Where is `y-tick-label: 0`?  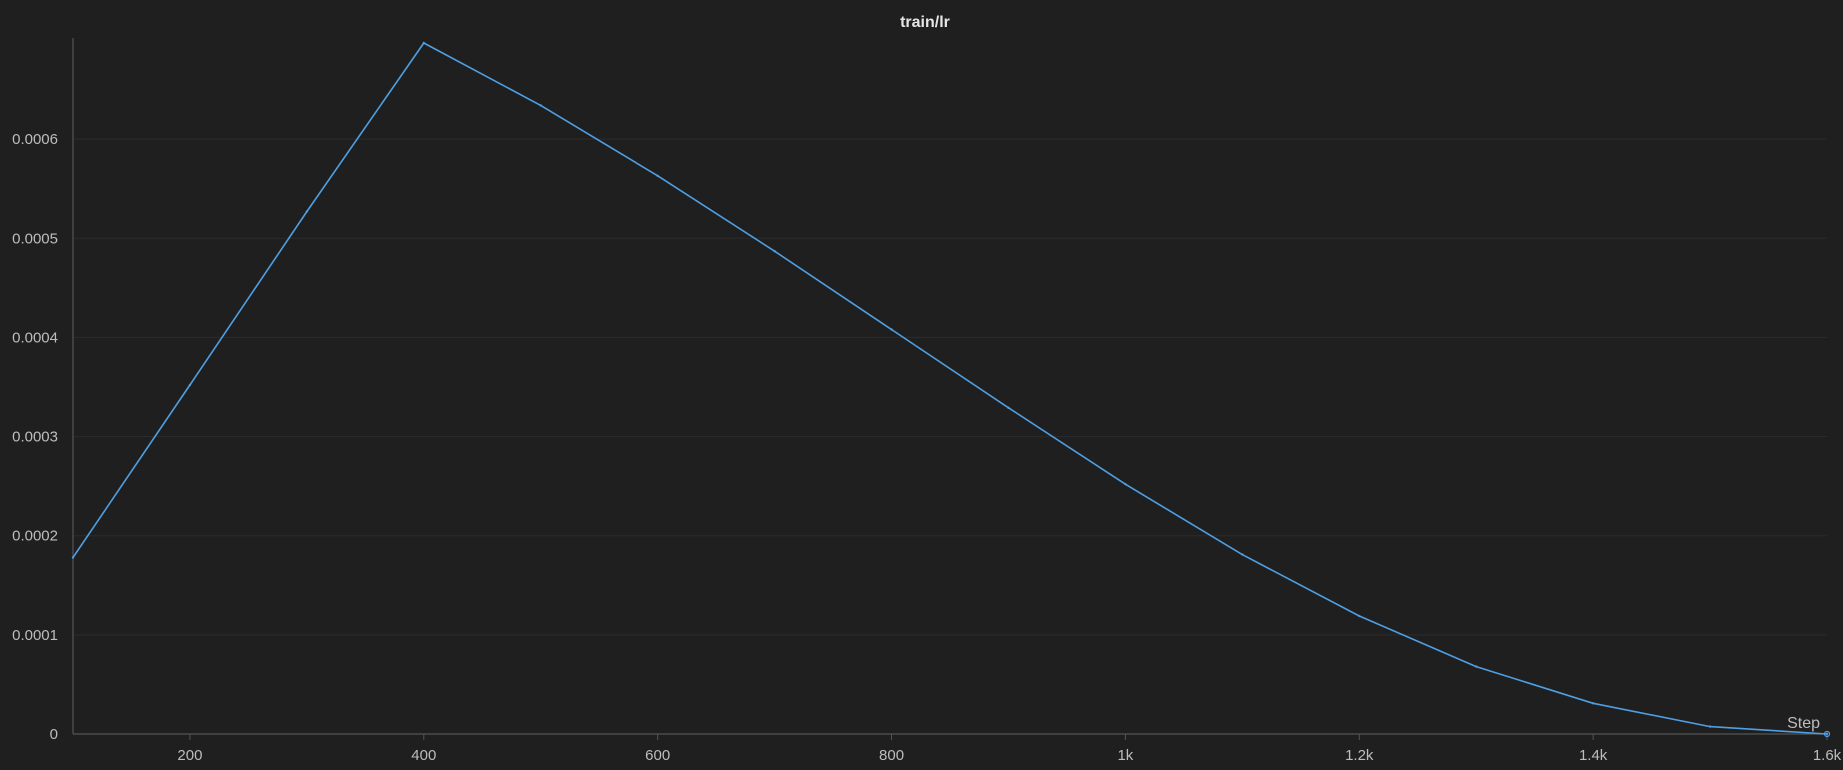
y-tick-label: 0 is located at coordinates (54, 734).